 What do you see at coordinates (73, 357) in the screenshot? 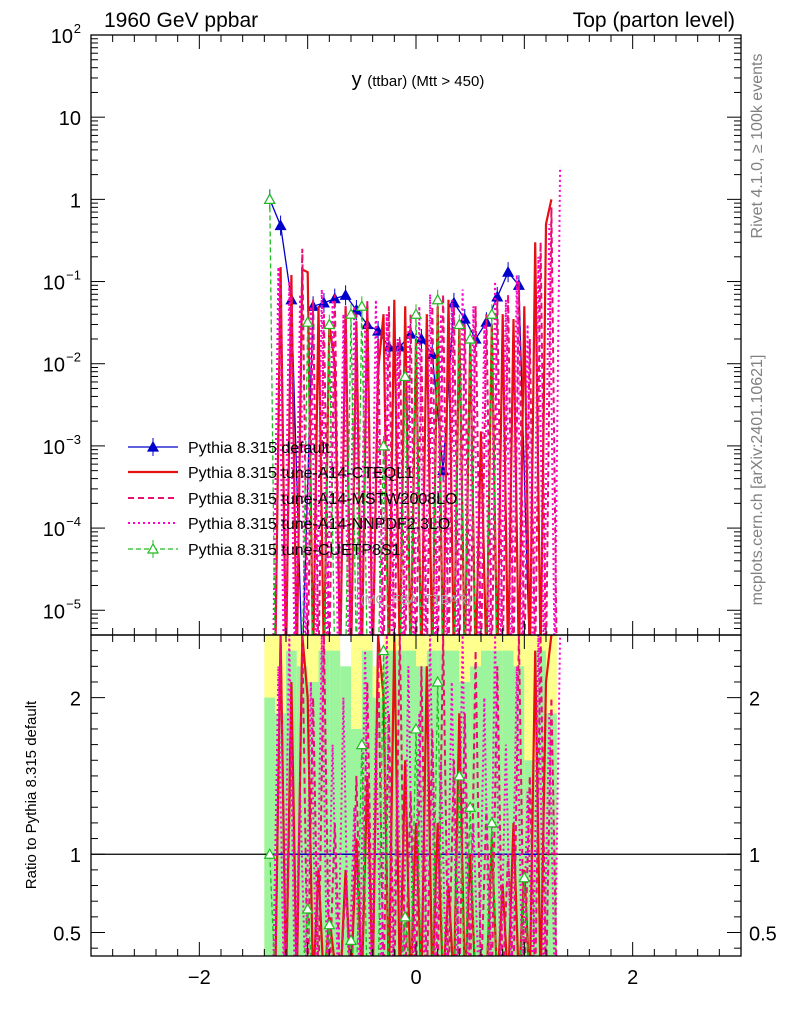
I see `y-tick-exp: −2` at bounding box center [73, 357].